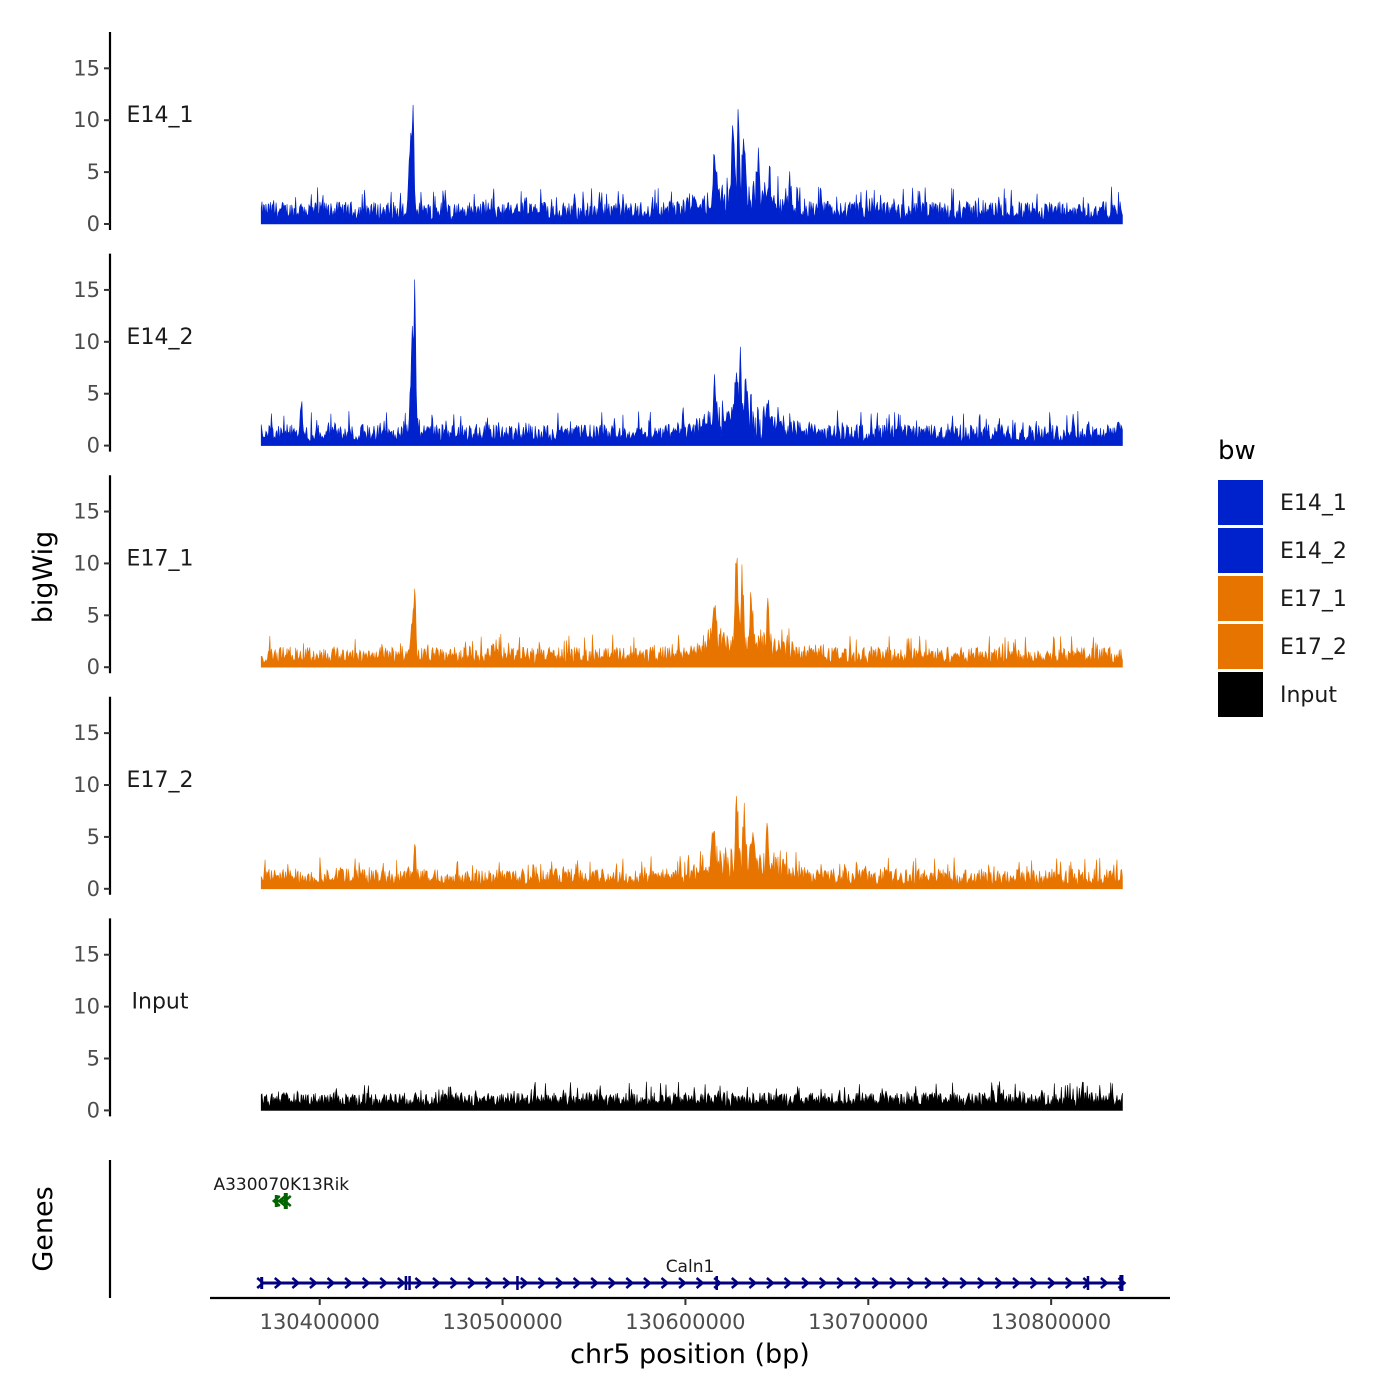 This screenshot has width=1400, height=1400. Describe the element at coordinates (1237, 451) in the screenshot. I see `legend-title: bw` at that location.